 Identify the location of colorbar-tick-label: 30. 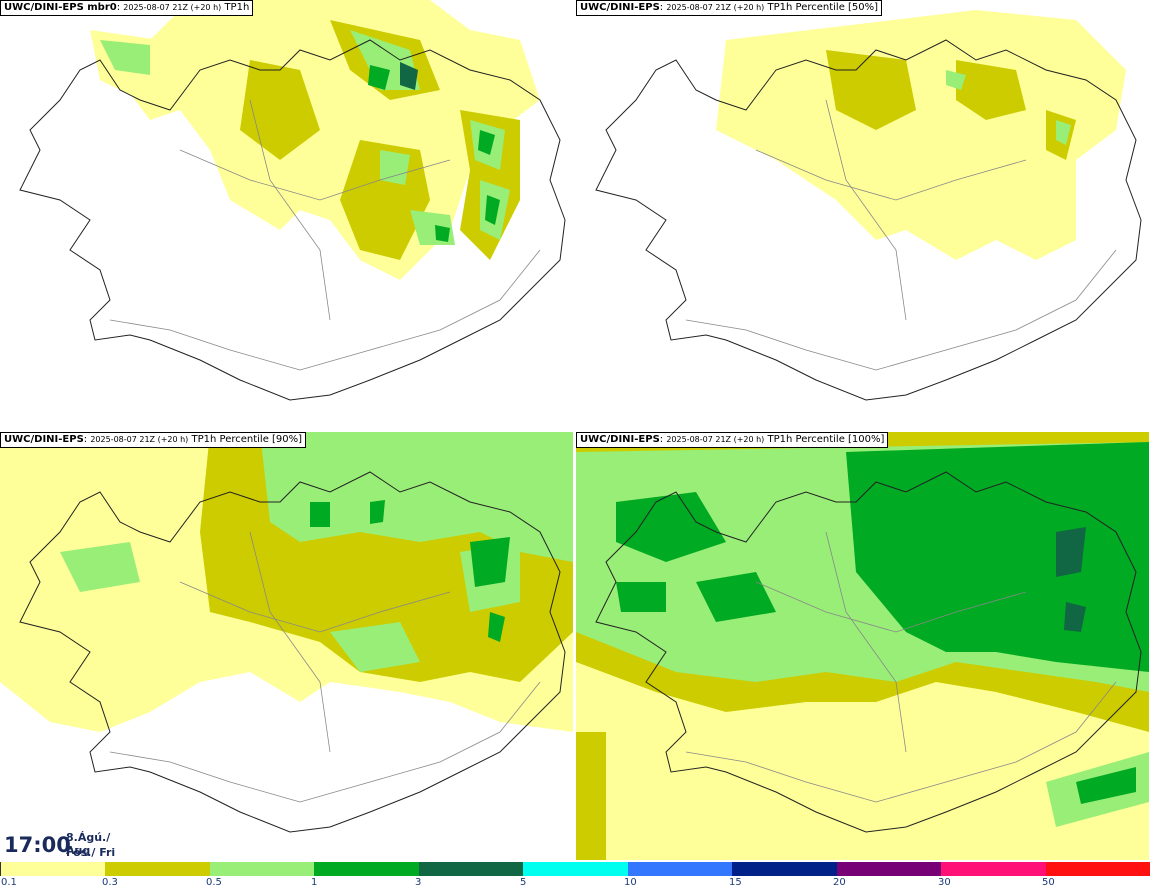
(944, 882).